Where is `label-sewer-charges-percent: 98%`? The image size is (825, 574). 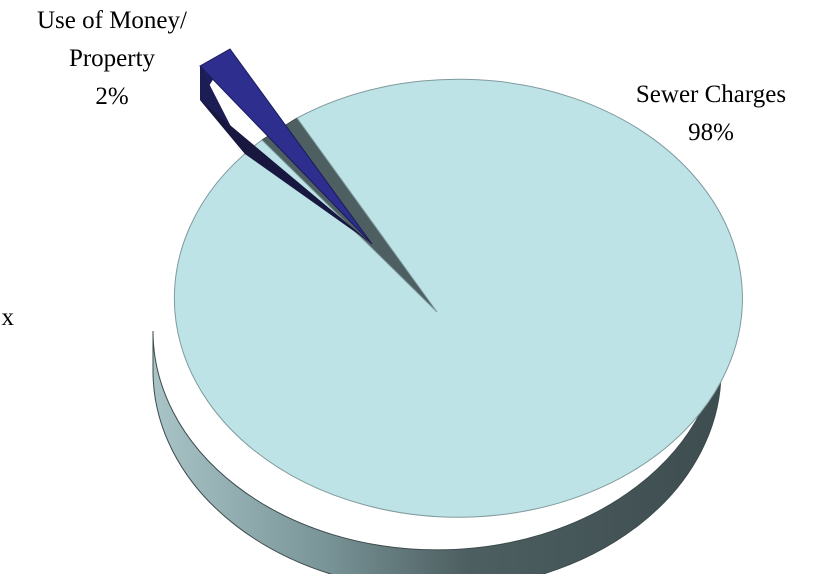
label-sewer-charges-percent: 98% is located at coordinates (711, 132).